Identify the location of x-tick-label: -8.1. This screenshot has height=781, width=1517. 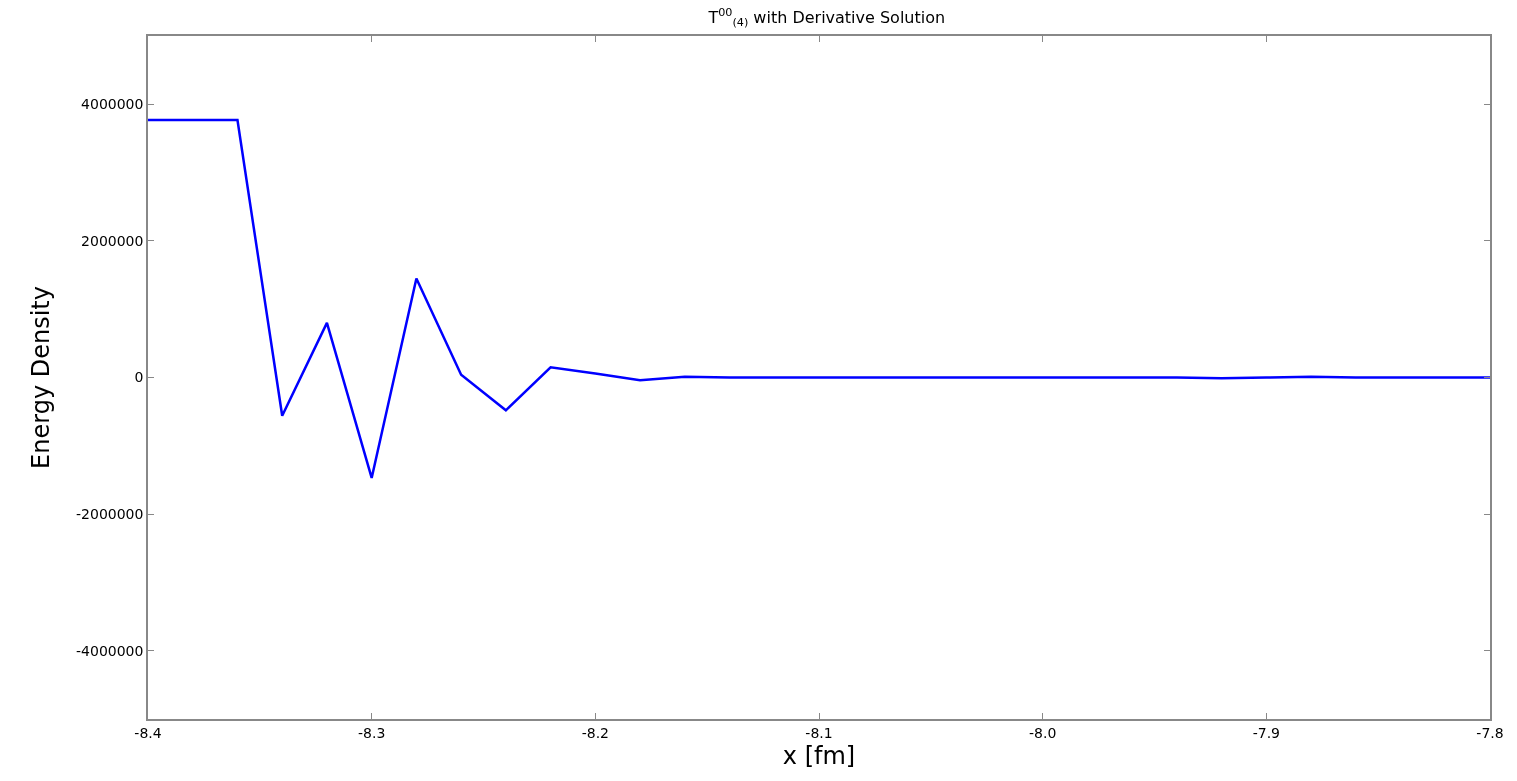
(819, 732).